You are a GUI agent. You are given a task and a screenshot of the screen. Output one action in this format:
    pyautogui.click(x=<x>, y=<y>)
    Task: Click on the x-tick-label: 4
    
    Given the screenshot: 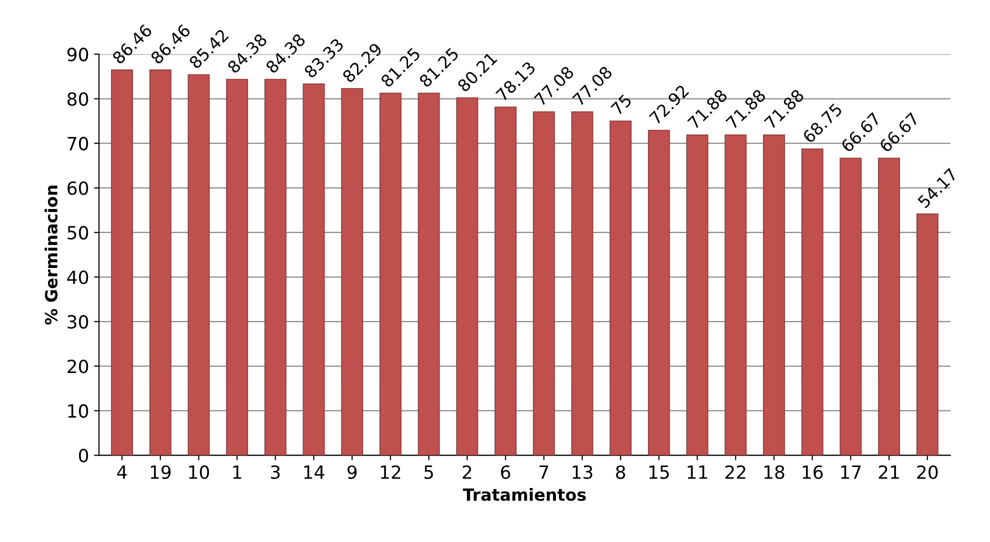 What is the action you would take?
    pyautogui.click(x=122, y=472)
    